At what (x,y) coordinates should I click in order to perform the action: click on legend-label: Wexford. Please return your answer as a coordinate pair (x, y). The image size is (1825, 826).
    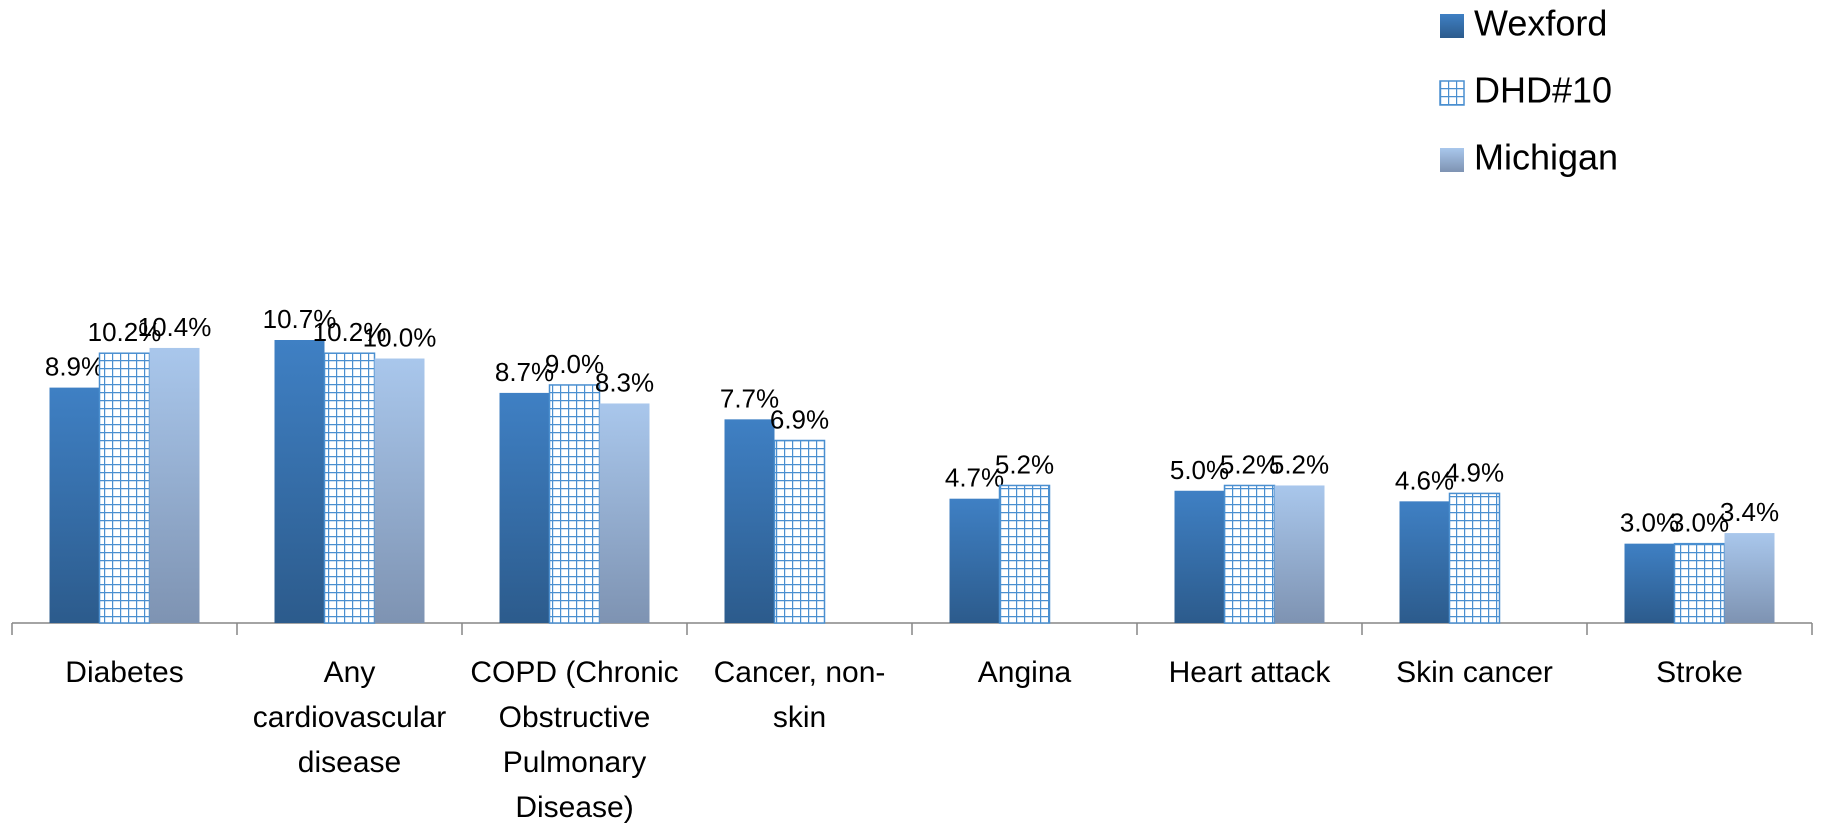
    Looking at the image, I should click on (1540, 23).